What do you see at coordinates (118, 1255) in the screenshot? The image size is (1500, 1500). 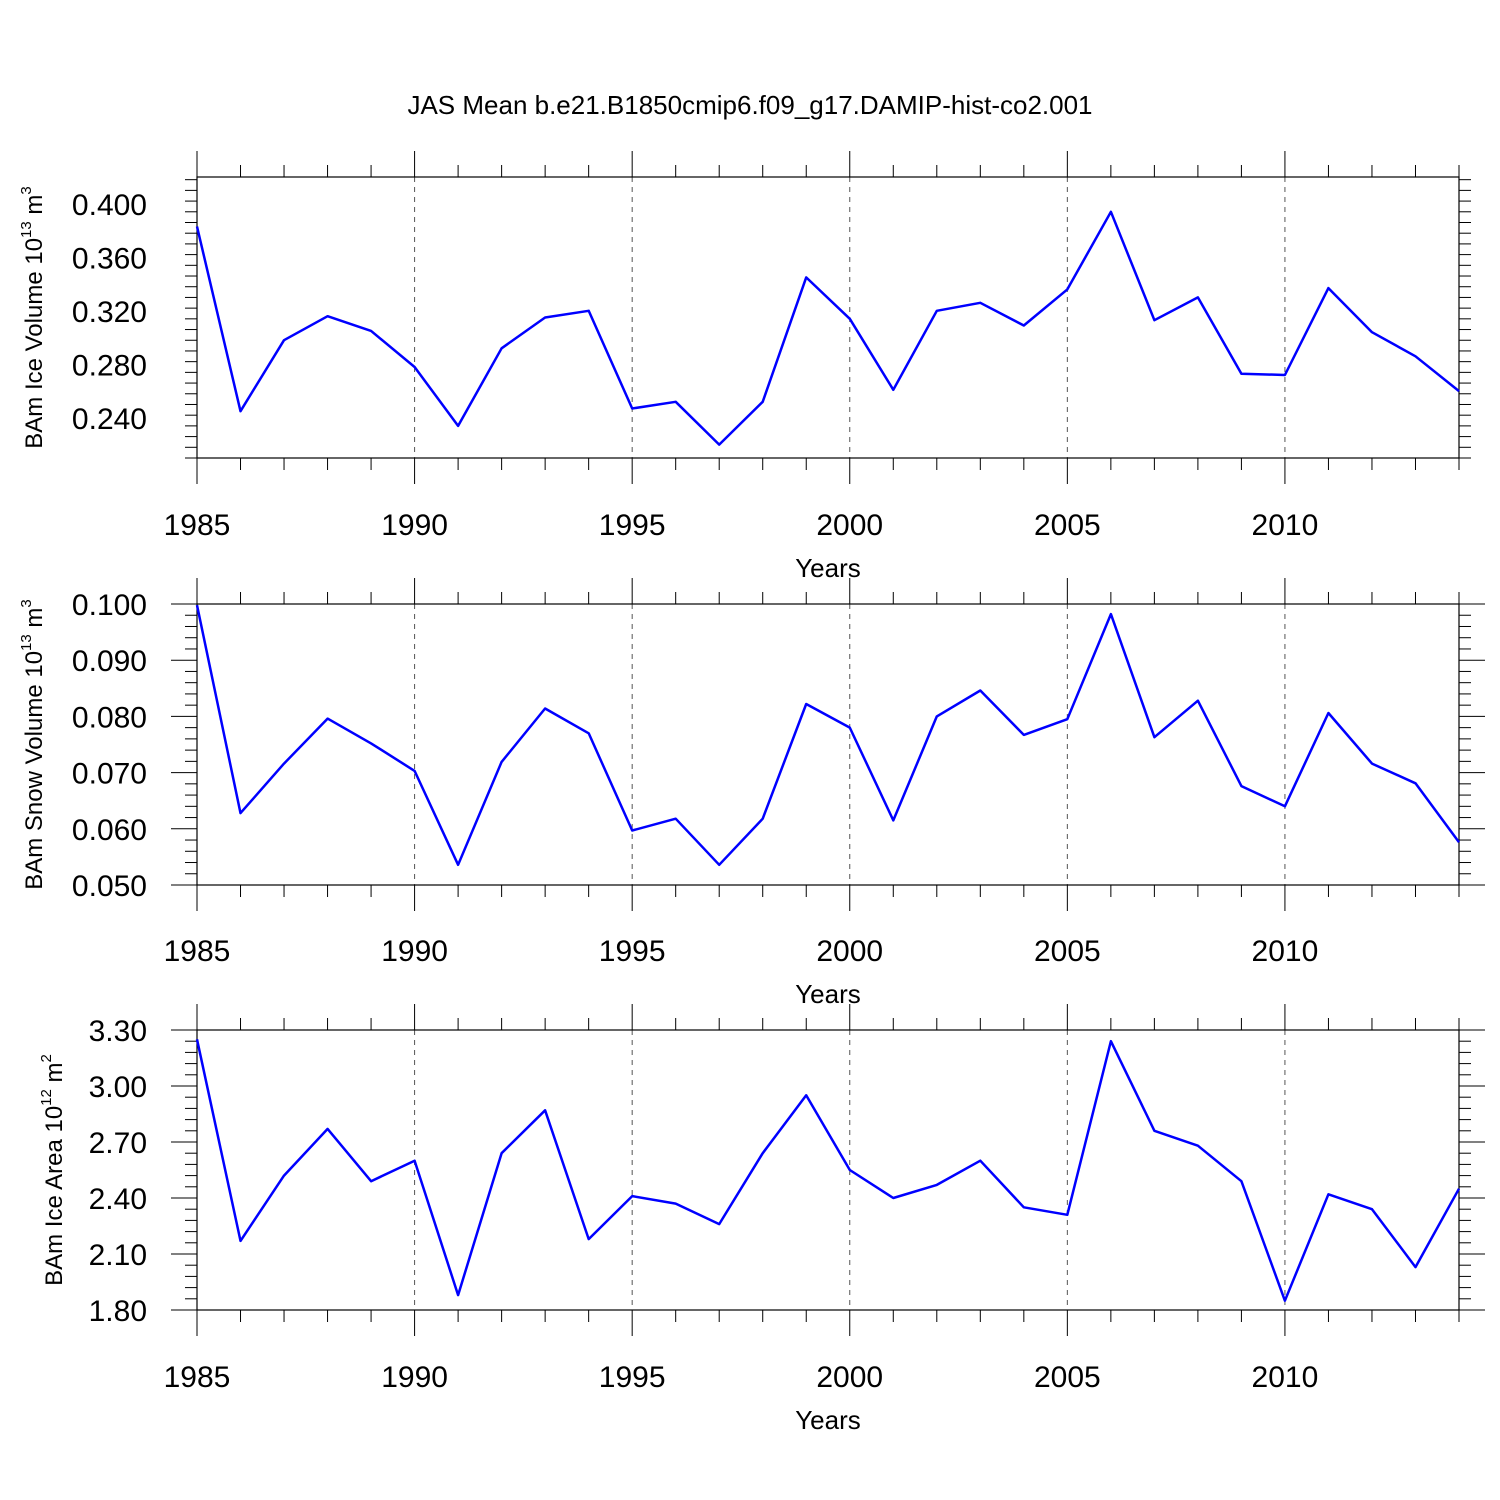 I see `y-tick-label: 2.10` at bounding box center [118, 1255].